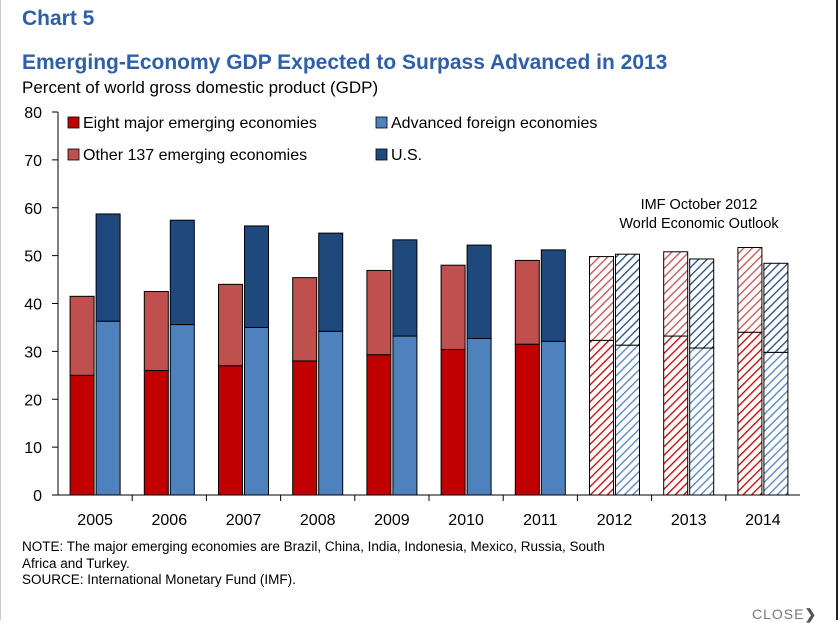  I want to click on annotation-line-2: World Economic Outlook, so click(699, 224).